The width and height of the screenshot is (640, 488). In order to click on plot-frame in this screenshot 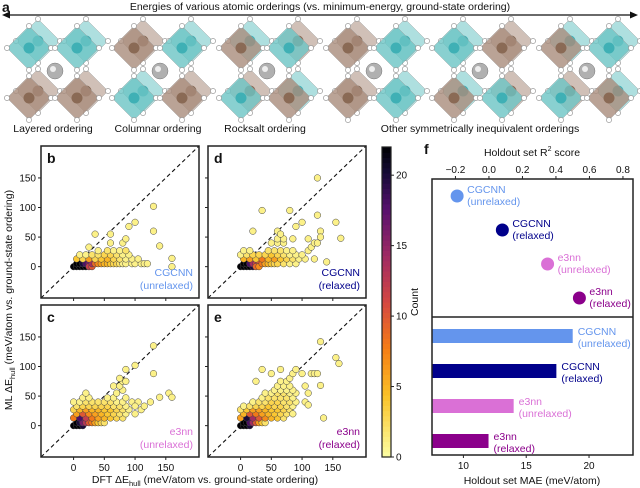, I will do `click(120, 381)`.